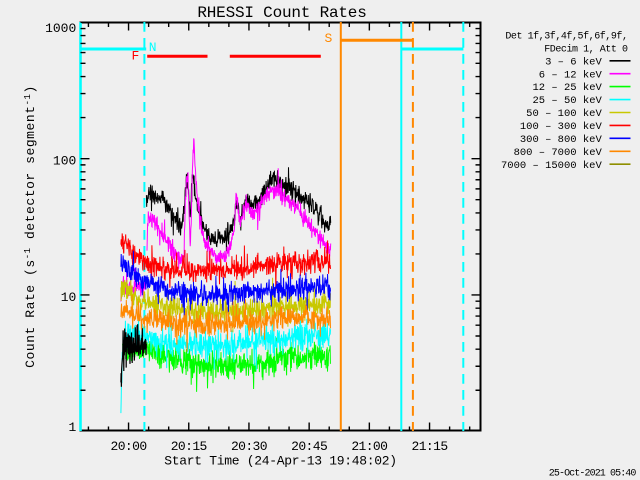 The image size is (640, 480). What do you see at coordinates (571, 75) in the screenshot?
I see `svg-text: 6 – 12 keV` at bounding box center [571, 75].